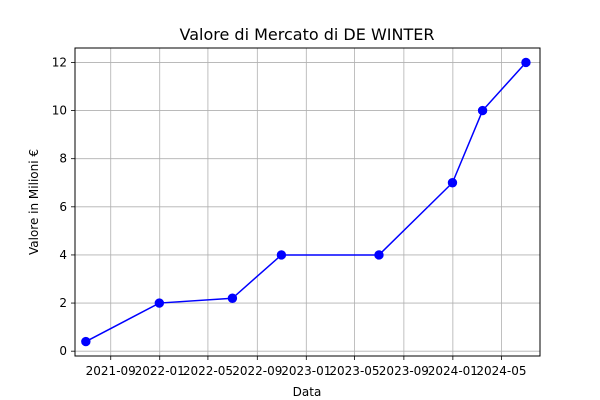 This screenshot has height=400, width=600. I want to click on y-tick-label: 4, so click(63, 255).